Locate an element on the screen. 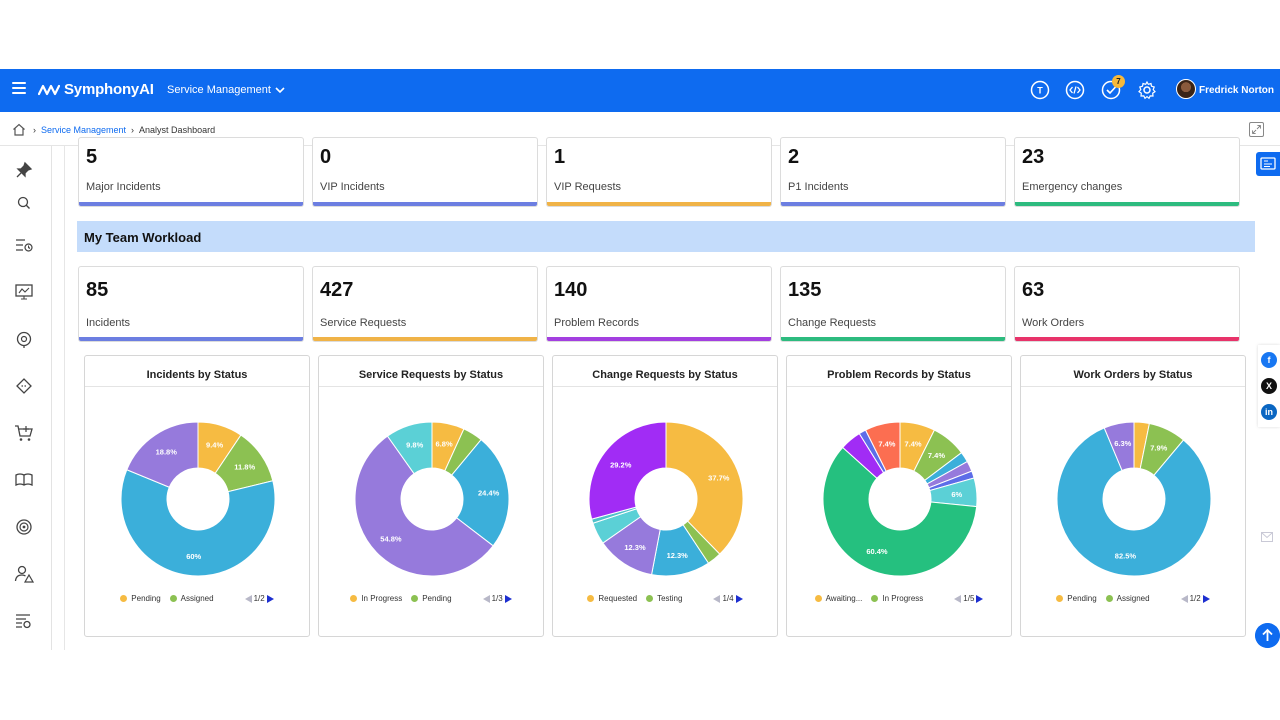  menu-icon is located at coordinates (19, 89).